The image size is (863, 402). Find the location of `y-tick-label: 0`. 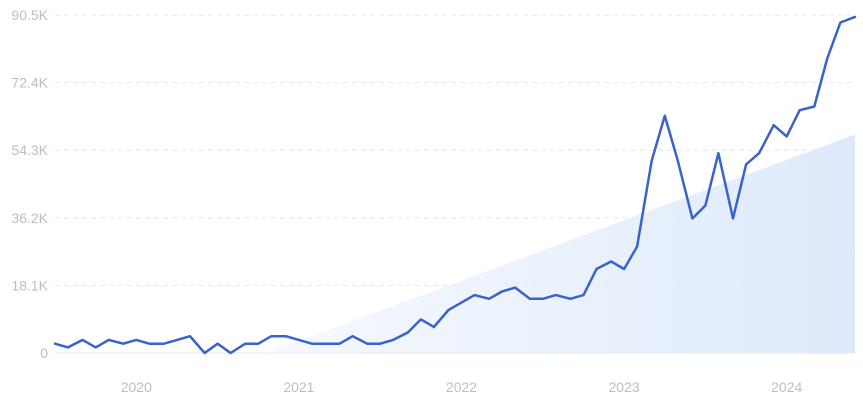

y-tick-label: 0 is located at coordinates (44, 353).